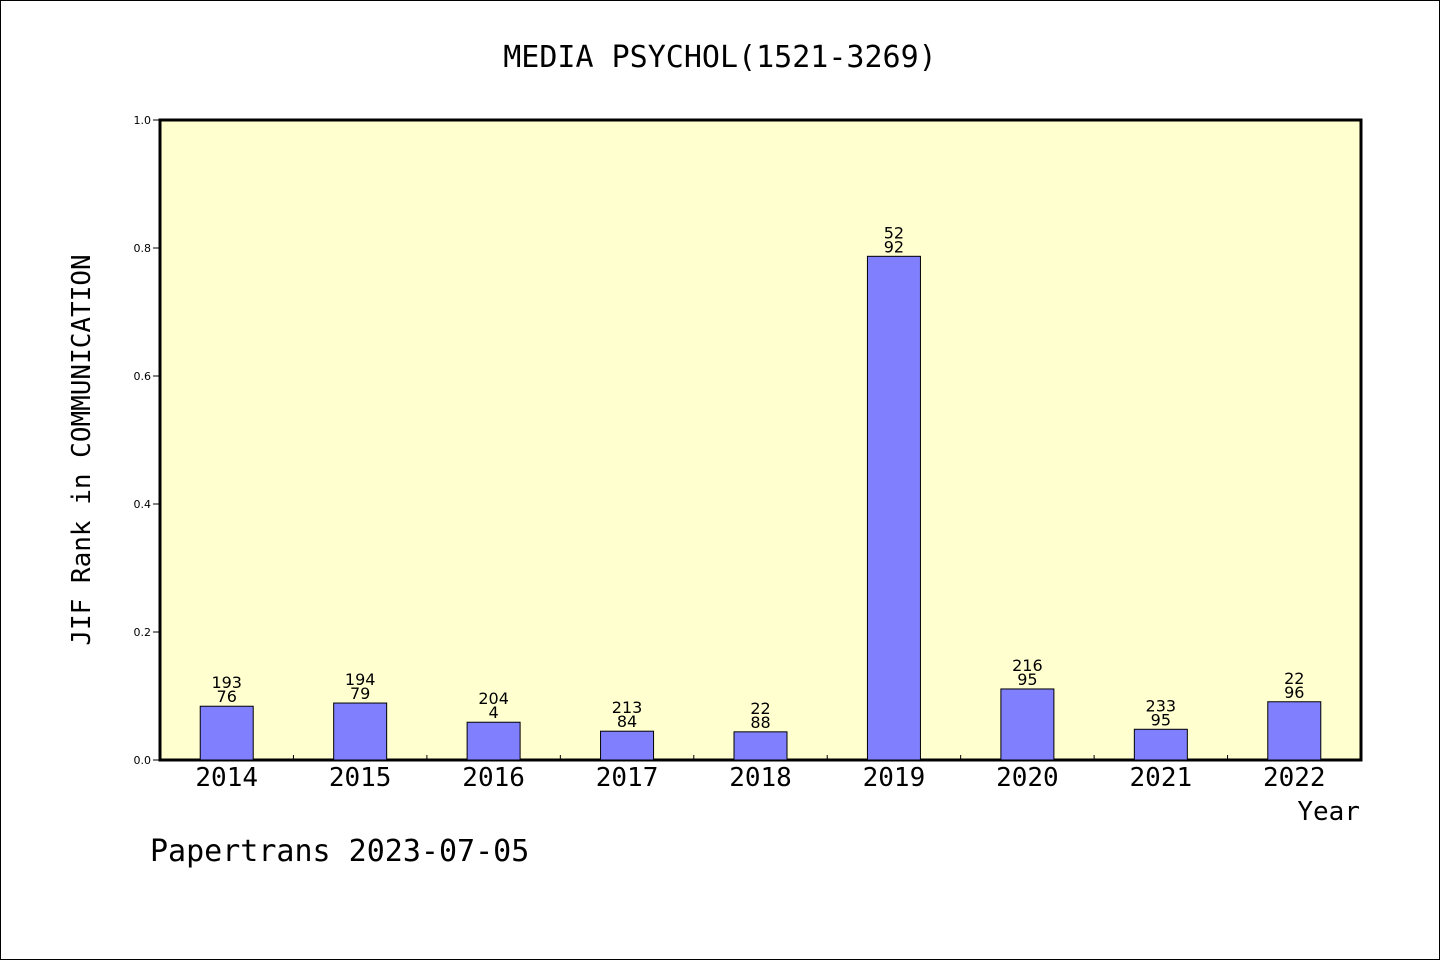 This screenshot has width=1440, height=960. I want to click on bar-label-total: 4, so click(494, 712).